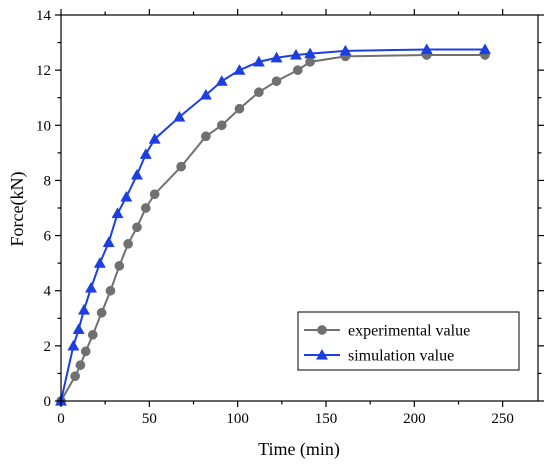 The width and height of the screenshot is (550, 468). Describe the element at coordinates (299, 449) in the screenshot. I see `x-axis-title: Time (min)` at that location.